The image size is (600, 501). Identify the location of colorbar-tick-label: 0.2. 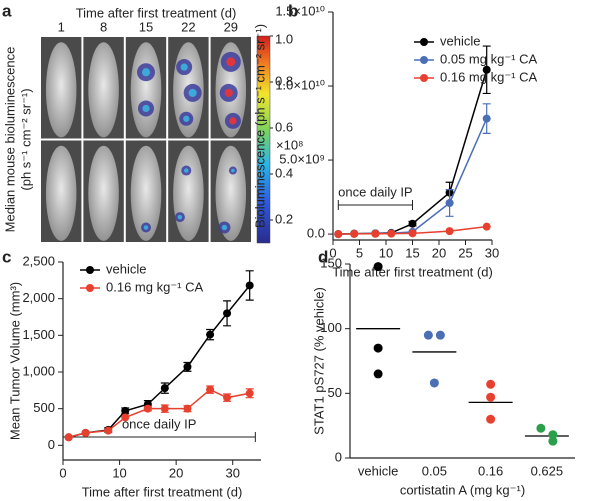
(284, 218).